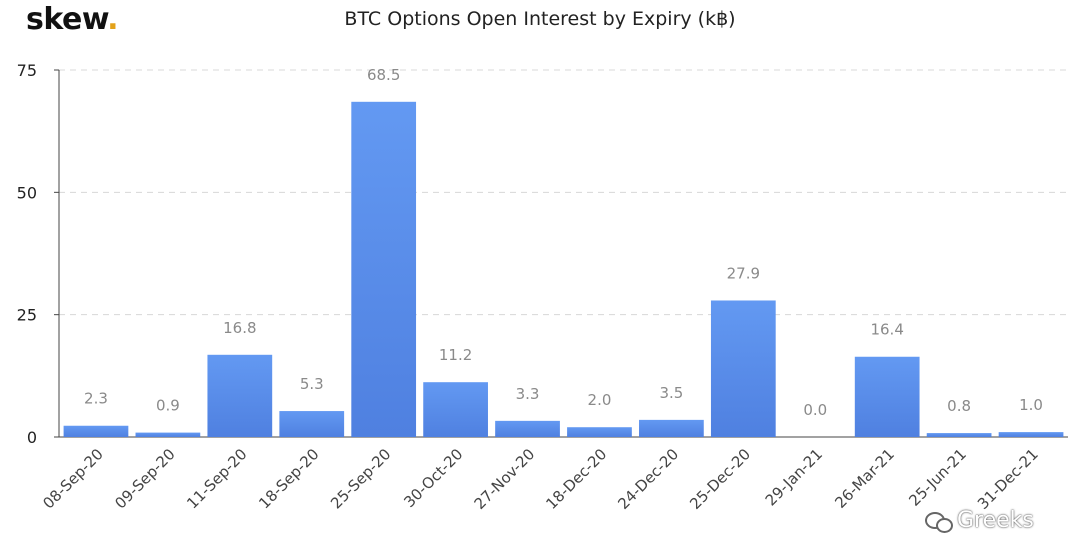 The width and height of the screenshot is (1080, 543). Describe the element at coordinates (671, 393) in the screenshot. I see `data-label: 3.5` at that location.